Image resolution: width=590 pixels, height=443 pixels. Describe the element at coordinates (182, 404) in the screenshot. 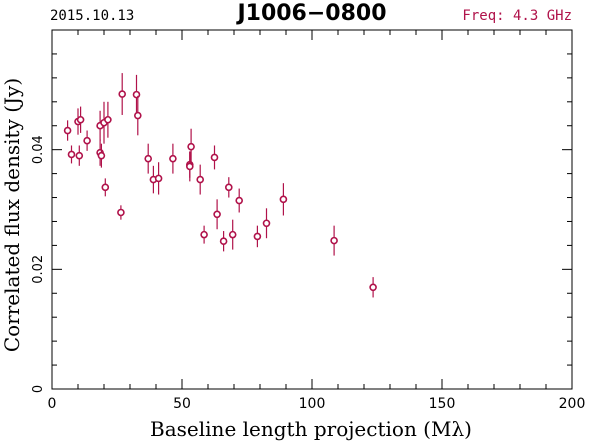

I see `x-tick-label: 50` at that location.